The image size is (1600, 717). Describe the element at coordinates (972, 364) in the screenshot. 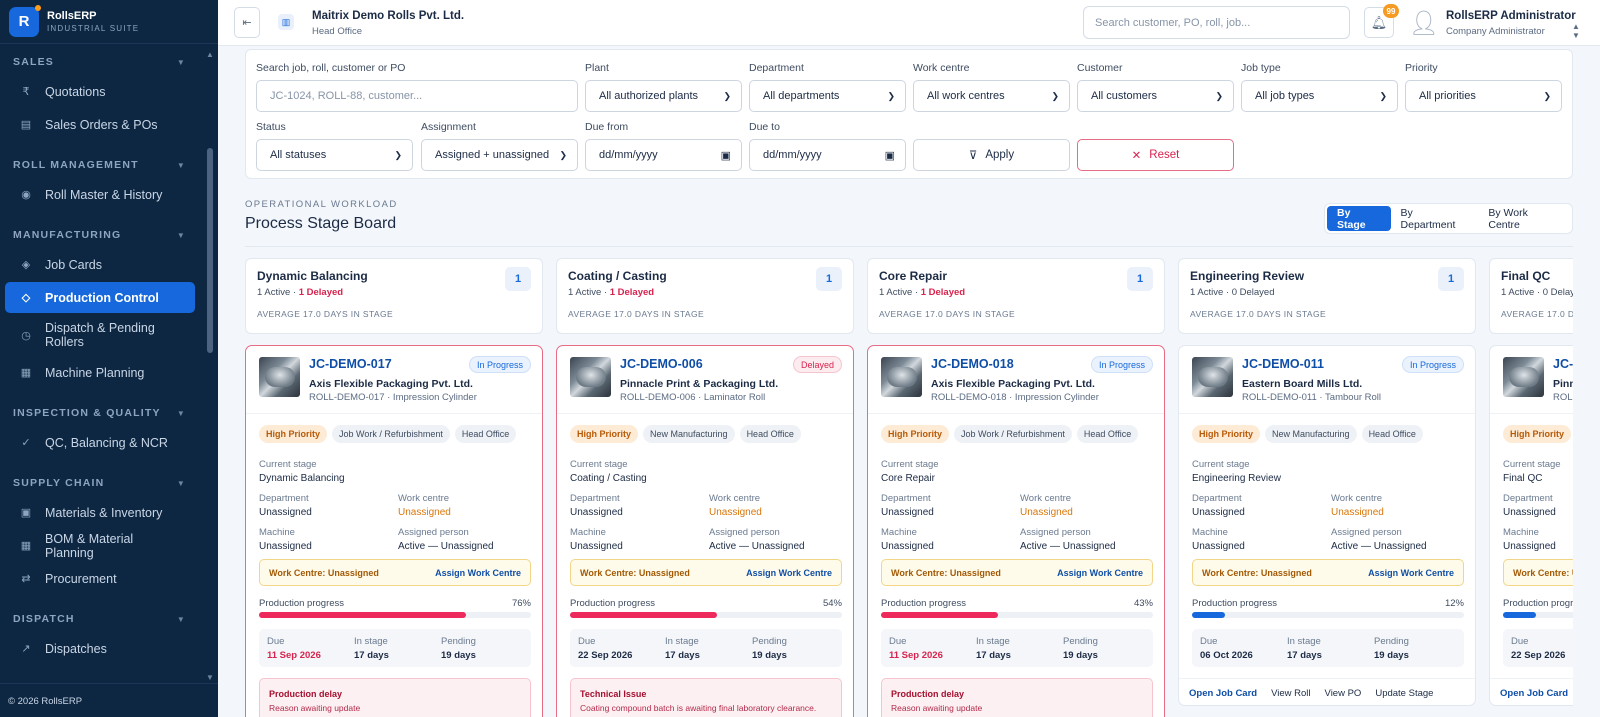

I see `job-id-link: JC-DEMO-018` at that location.